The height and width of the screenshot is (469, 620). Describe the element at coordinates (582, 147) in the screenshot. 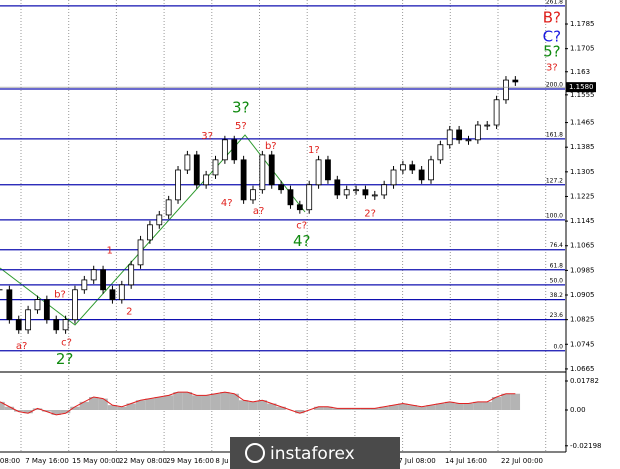

I see `y-tick-label: 1.1385` at that location.